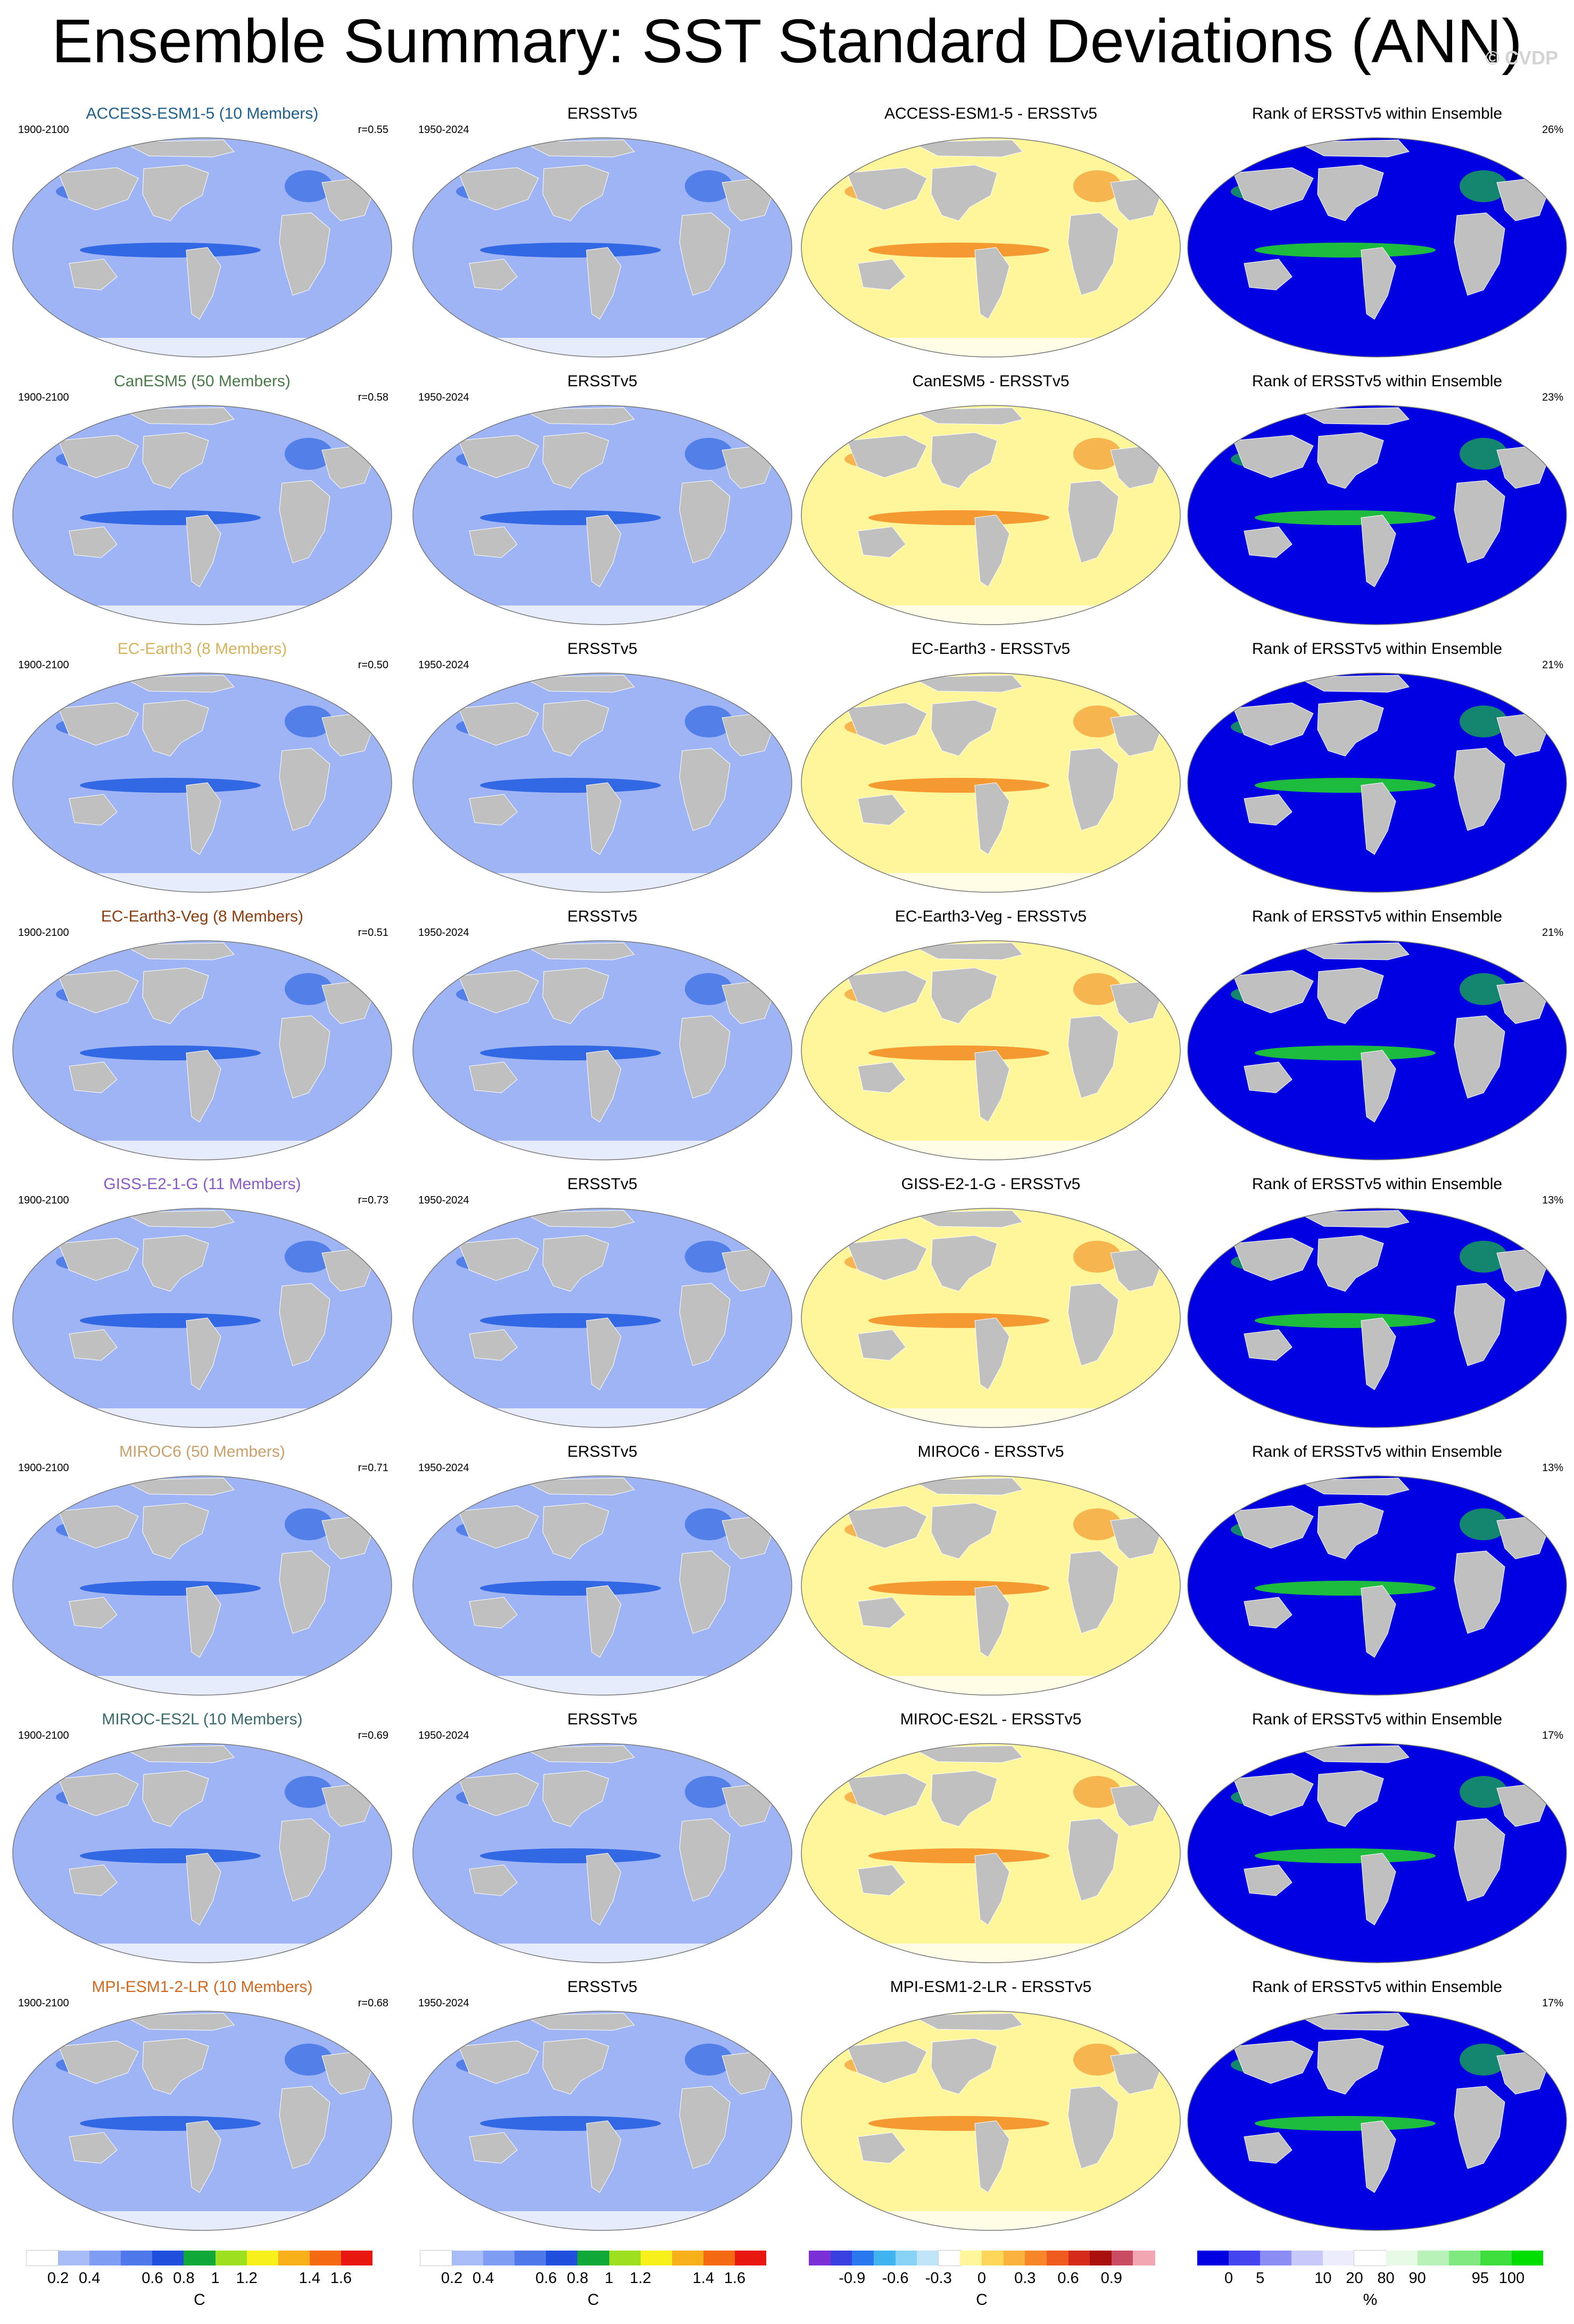 The width and height of the screenshot is (1574, 2324). Describe the element at coordinates (990, 775) in the screenshot. I see `map-panel-diff: EC-Earth3 - ERSSTv5` at that location.